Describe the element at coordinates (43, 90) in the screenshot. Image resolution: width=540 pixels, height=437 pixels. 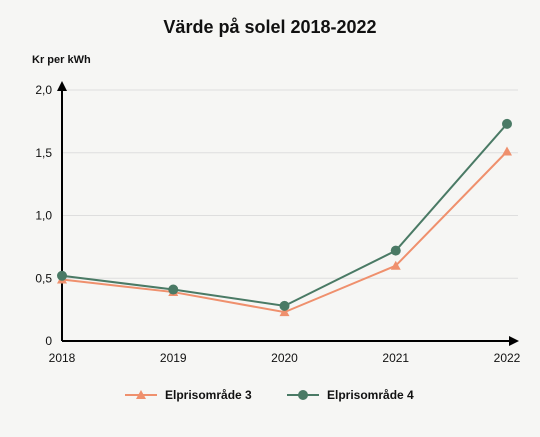
I see `y-tick-label: 2,0` at that location.